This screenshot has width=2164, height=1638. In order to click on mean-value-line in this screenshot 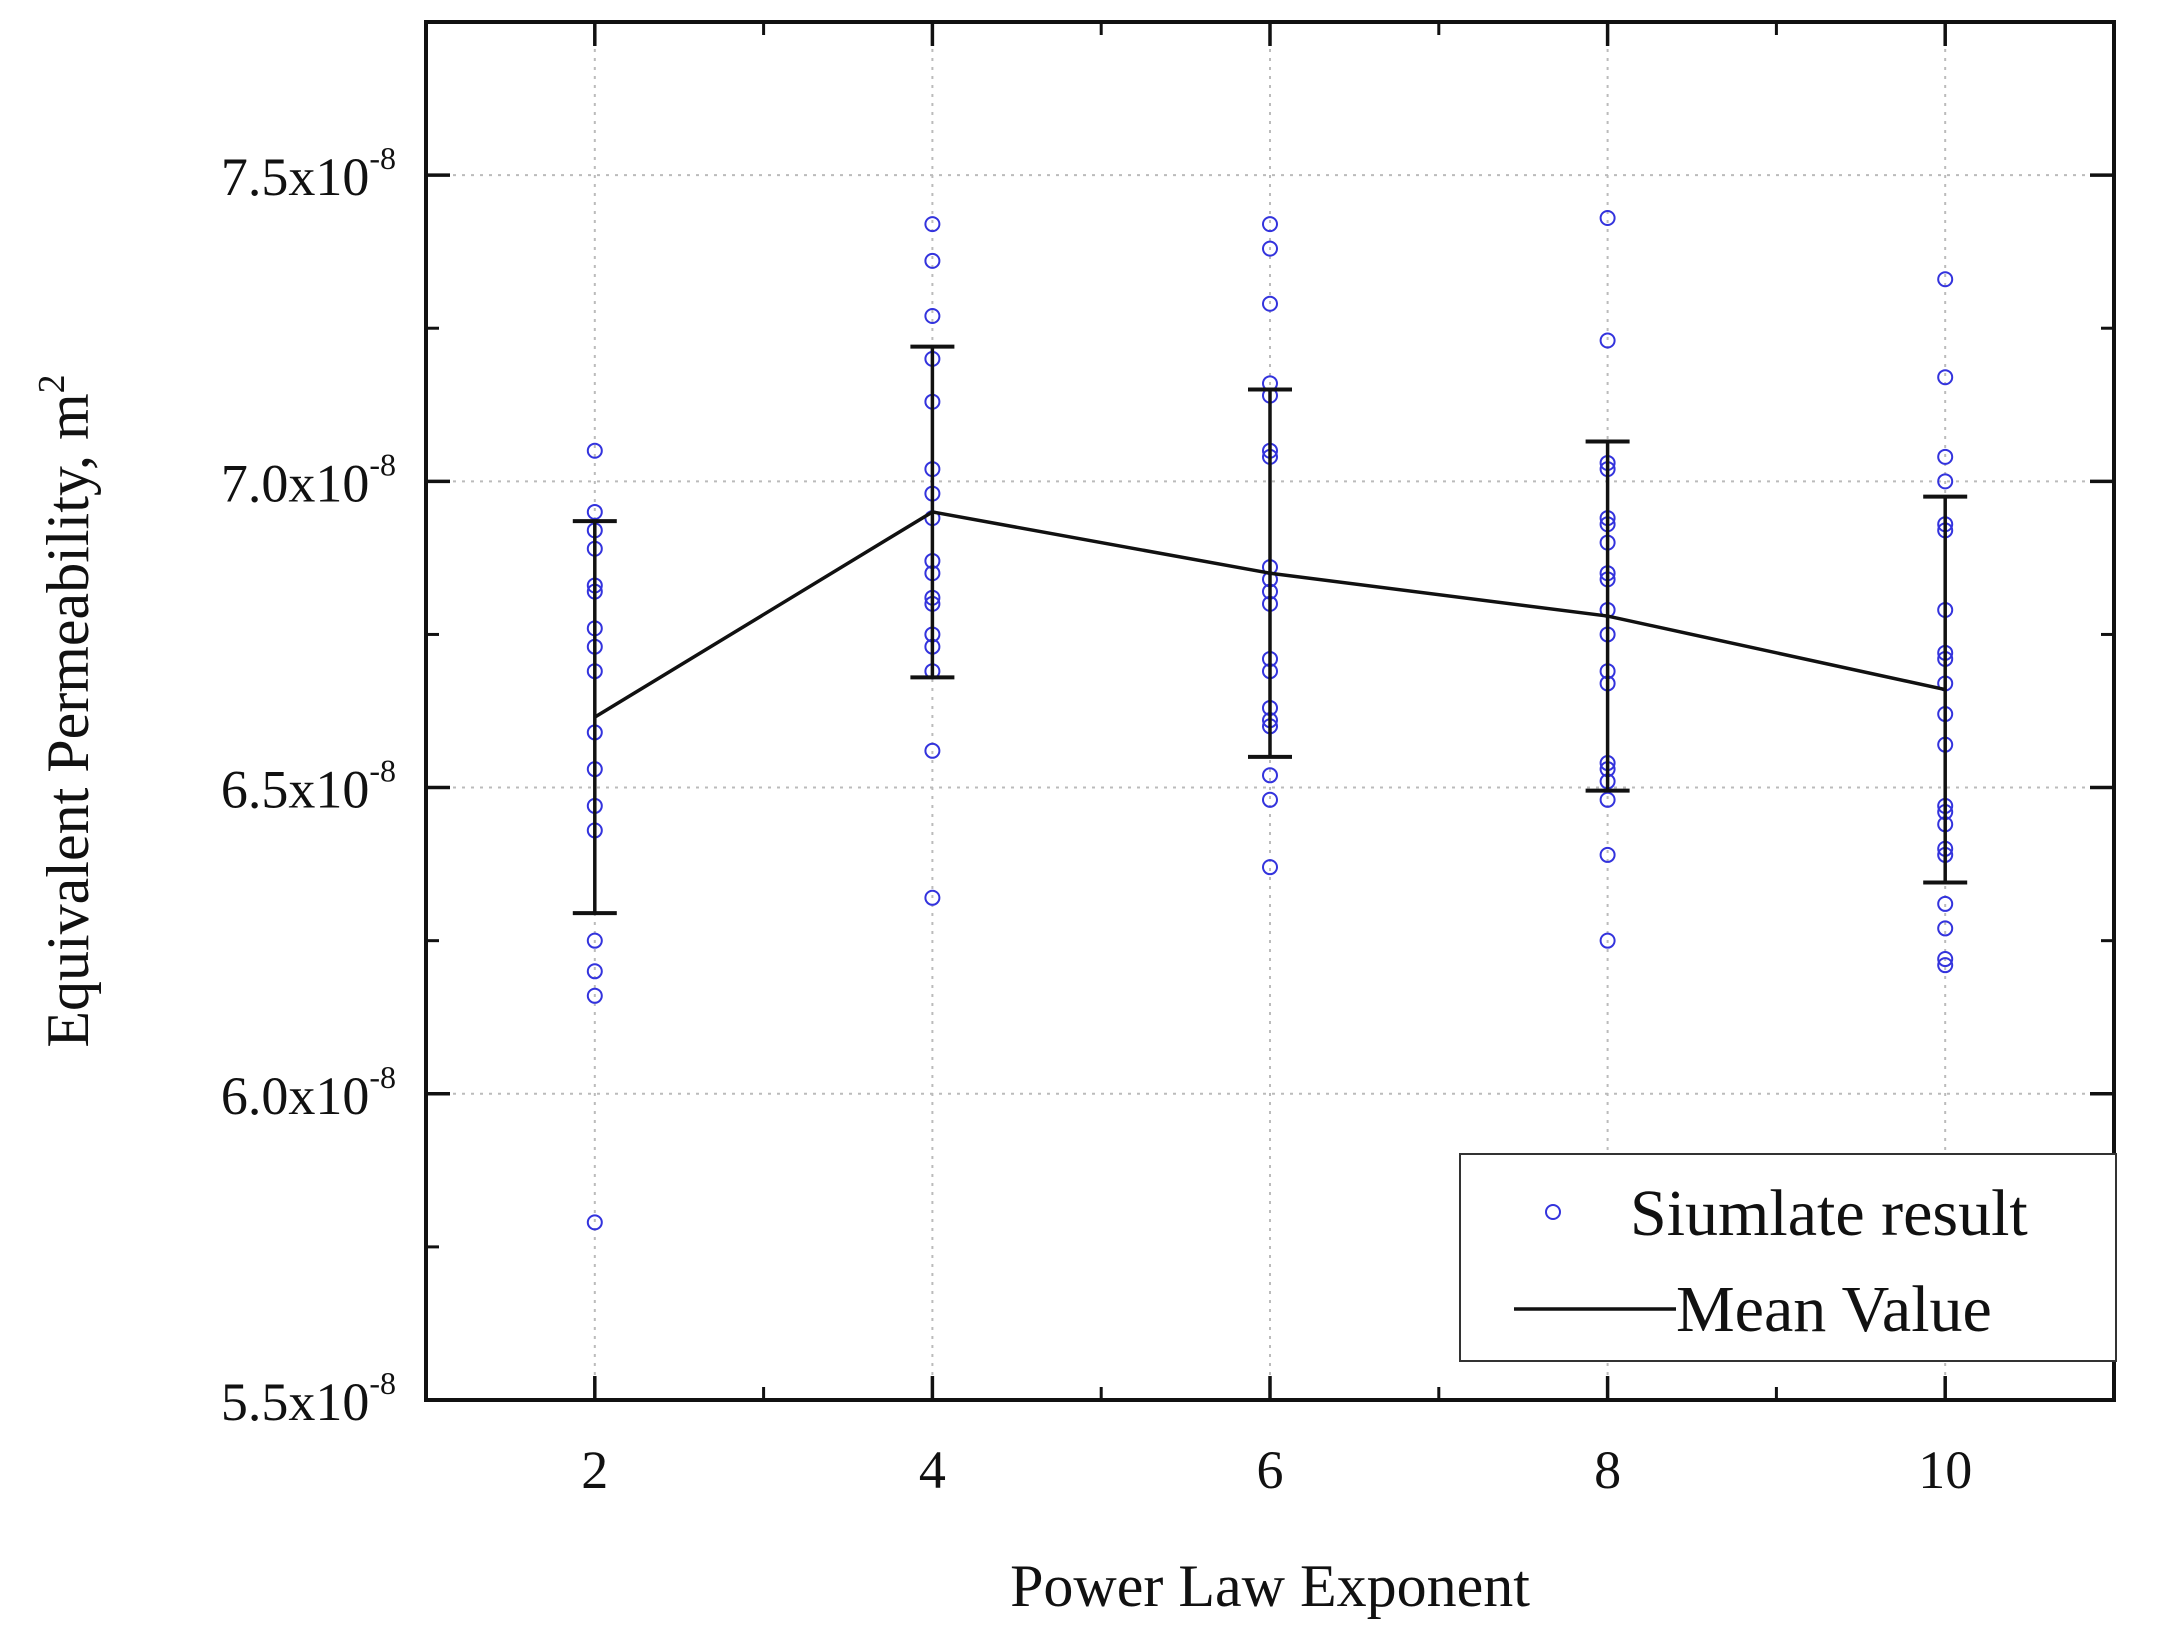, I will do `click(1269, 614)`.